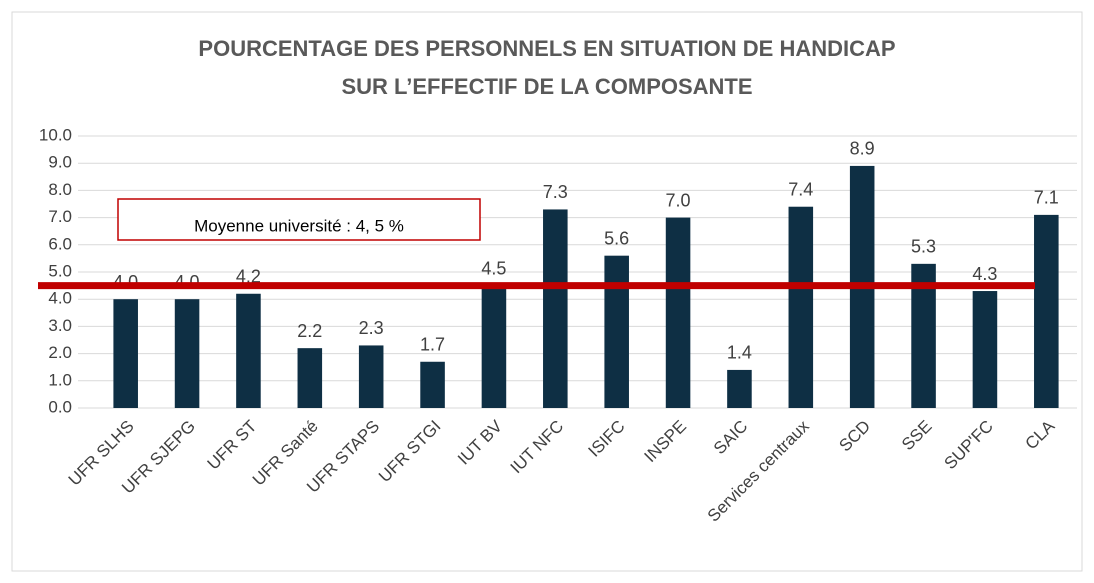 This screenshot has width=1094, height=583. I want to click on y-tick-label: 10.0, so click(55, 134).